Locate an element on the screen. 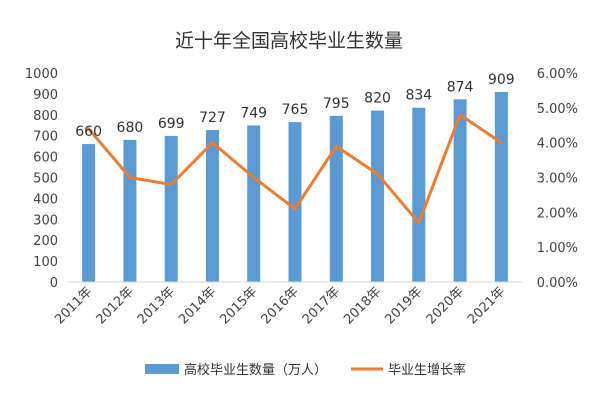 The image size is (594, 401). x-tick-label: 2021年 is located at coordinates (486, 305).